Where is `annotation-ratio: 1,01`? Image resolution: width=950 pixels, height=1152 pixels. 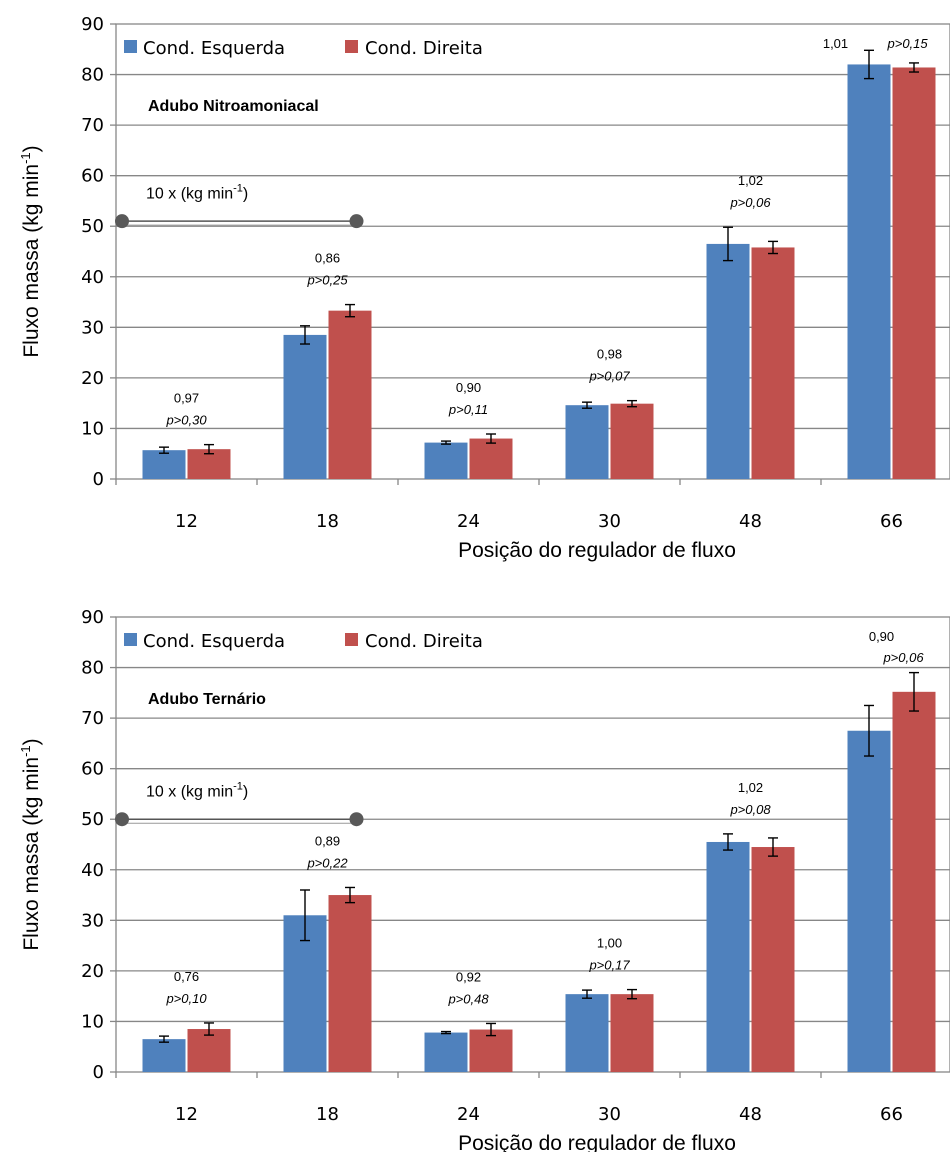 annotation-ratio: 1,01 is located at coordinates (835, 43).